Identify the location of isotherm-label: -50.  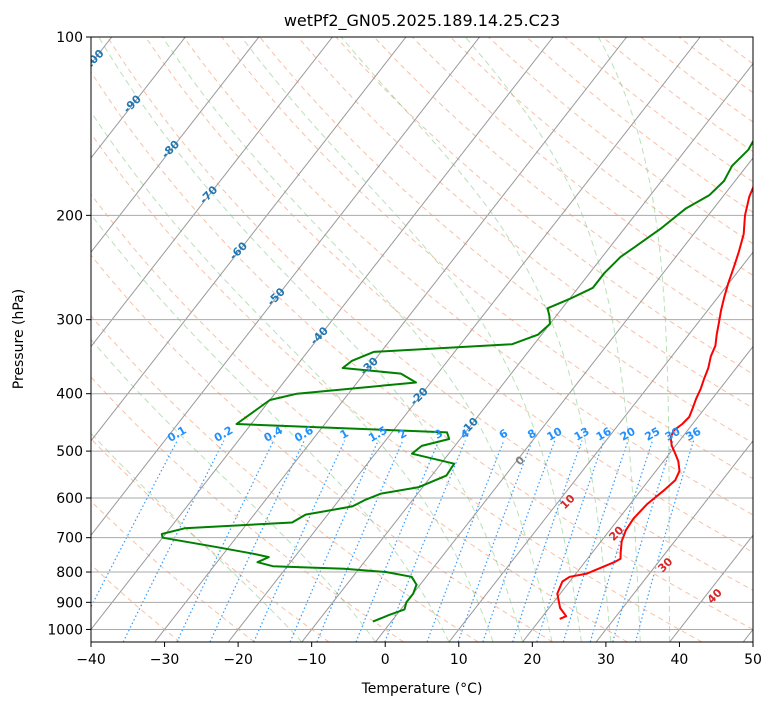
(276, 296).